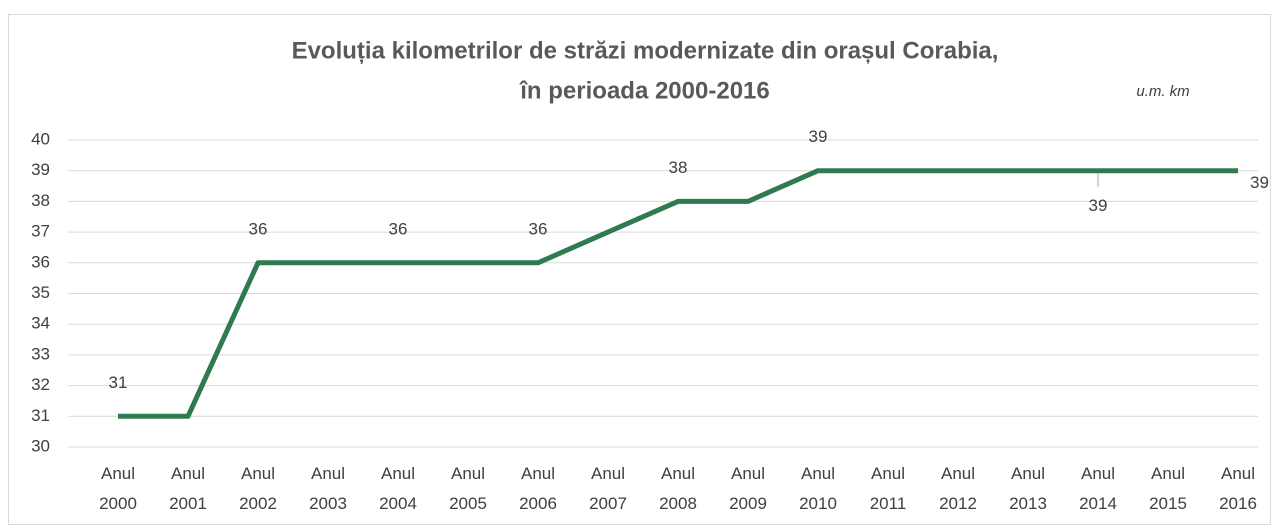 The width and height of the screenshot is (1277, 529). I want to click on y-tick-label: 35, so click(40, 292).